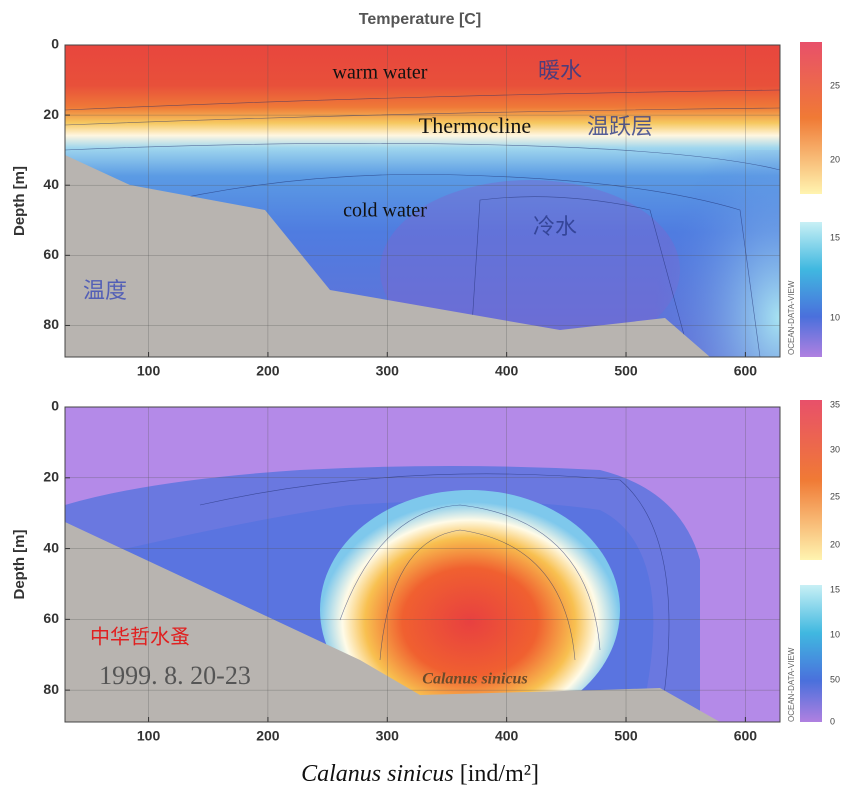 The height and width of the screenshot is (793, 842). What do you see at coordinates (385, 211) in the screenshot?
I see `annotation: cold water` at bounding box center [385, 211].